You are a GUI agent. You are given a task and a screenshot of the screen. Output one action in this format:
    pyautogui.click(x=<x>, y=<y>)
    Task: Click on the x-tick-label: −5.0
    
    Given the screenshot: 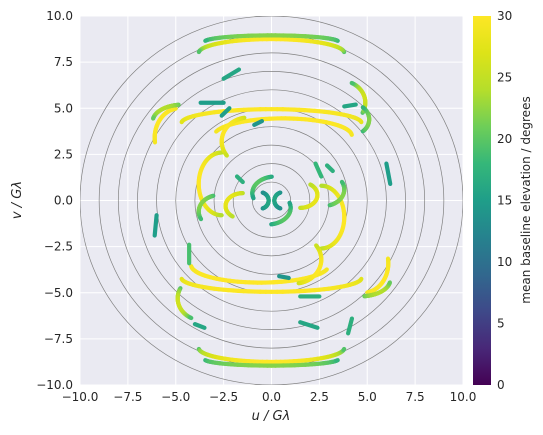 What is the action you would take?
    pyautogui.click(x=175, y=397)
    